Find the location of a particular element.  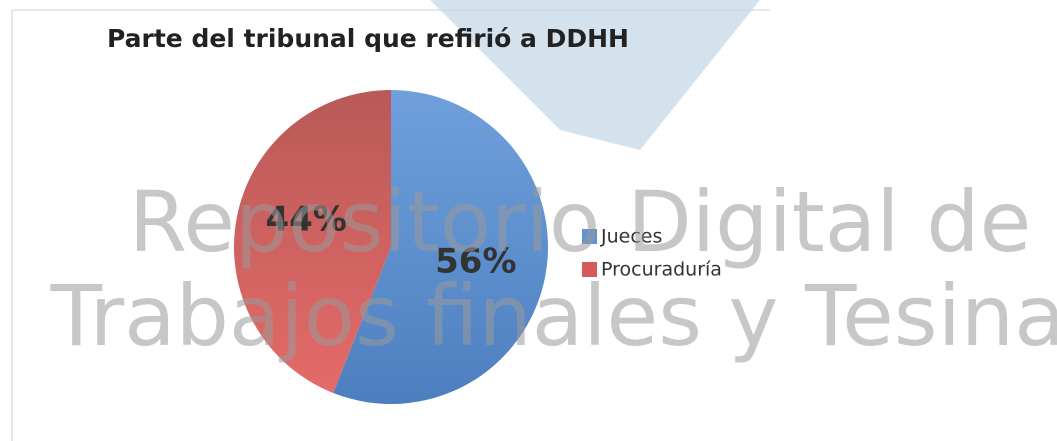

legend-label: Procuraduría is located at coordinates (661, 270).